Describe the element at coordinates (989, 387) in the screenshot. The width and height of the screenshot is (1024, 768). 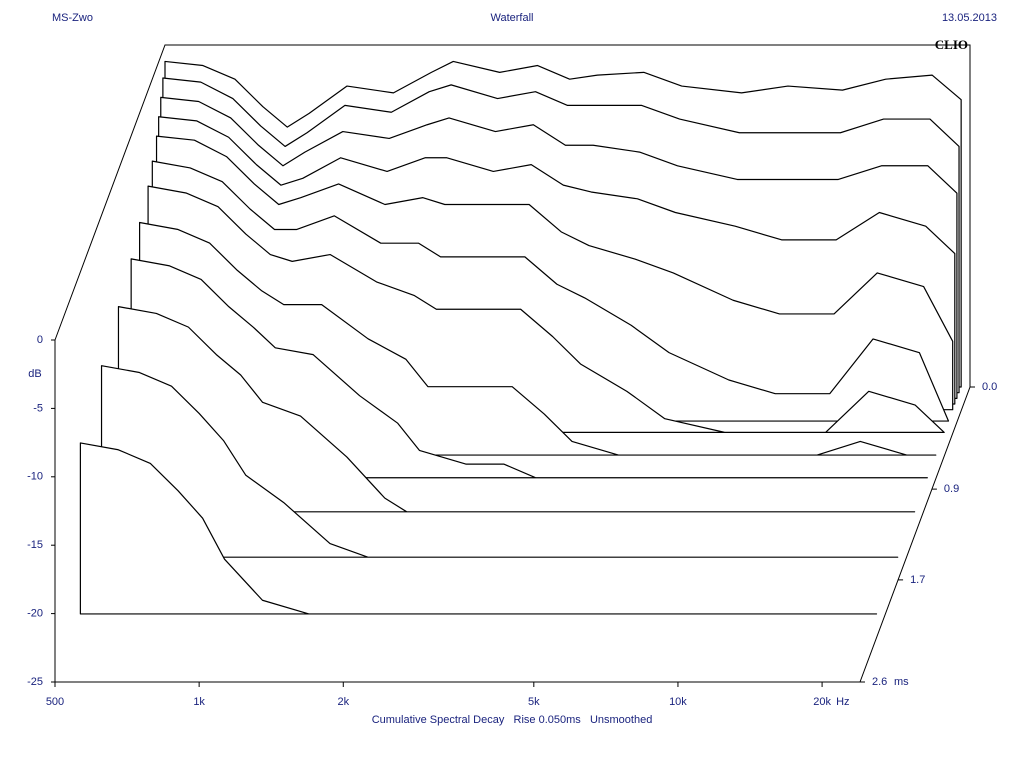
I see `z-tick-label: 0.0` at that location.